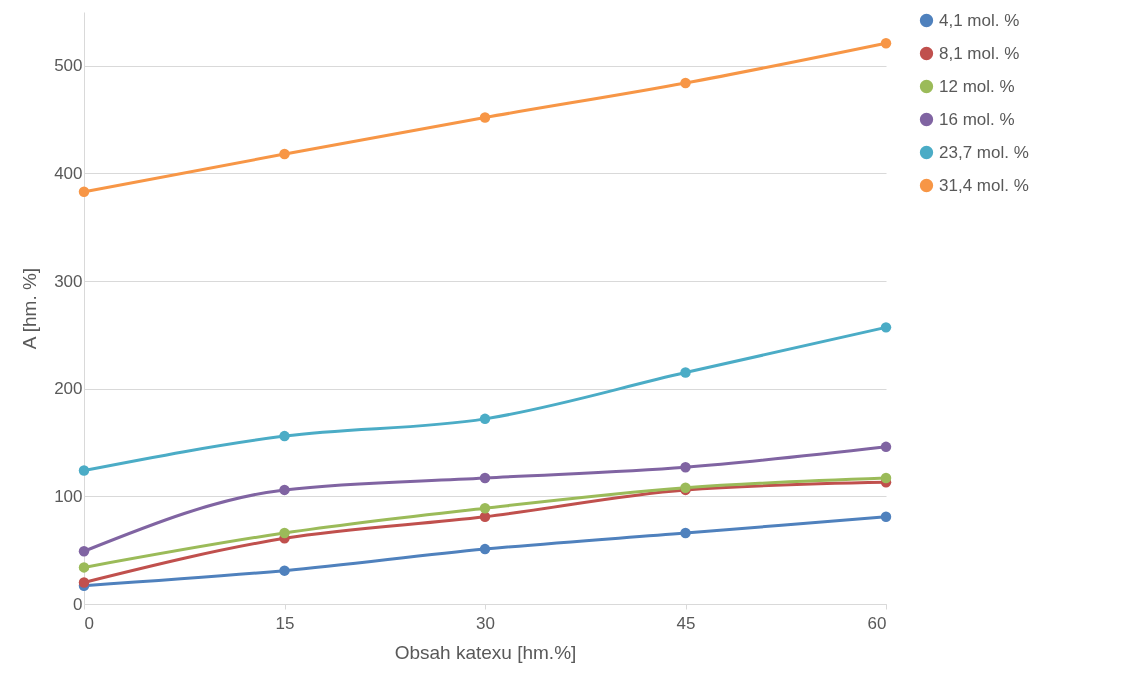 The image size is (1144, 687). Describe the element at coordinates (68, 389) in the screenshot. I see `y-tick-label: 200` at that location.